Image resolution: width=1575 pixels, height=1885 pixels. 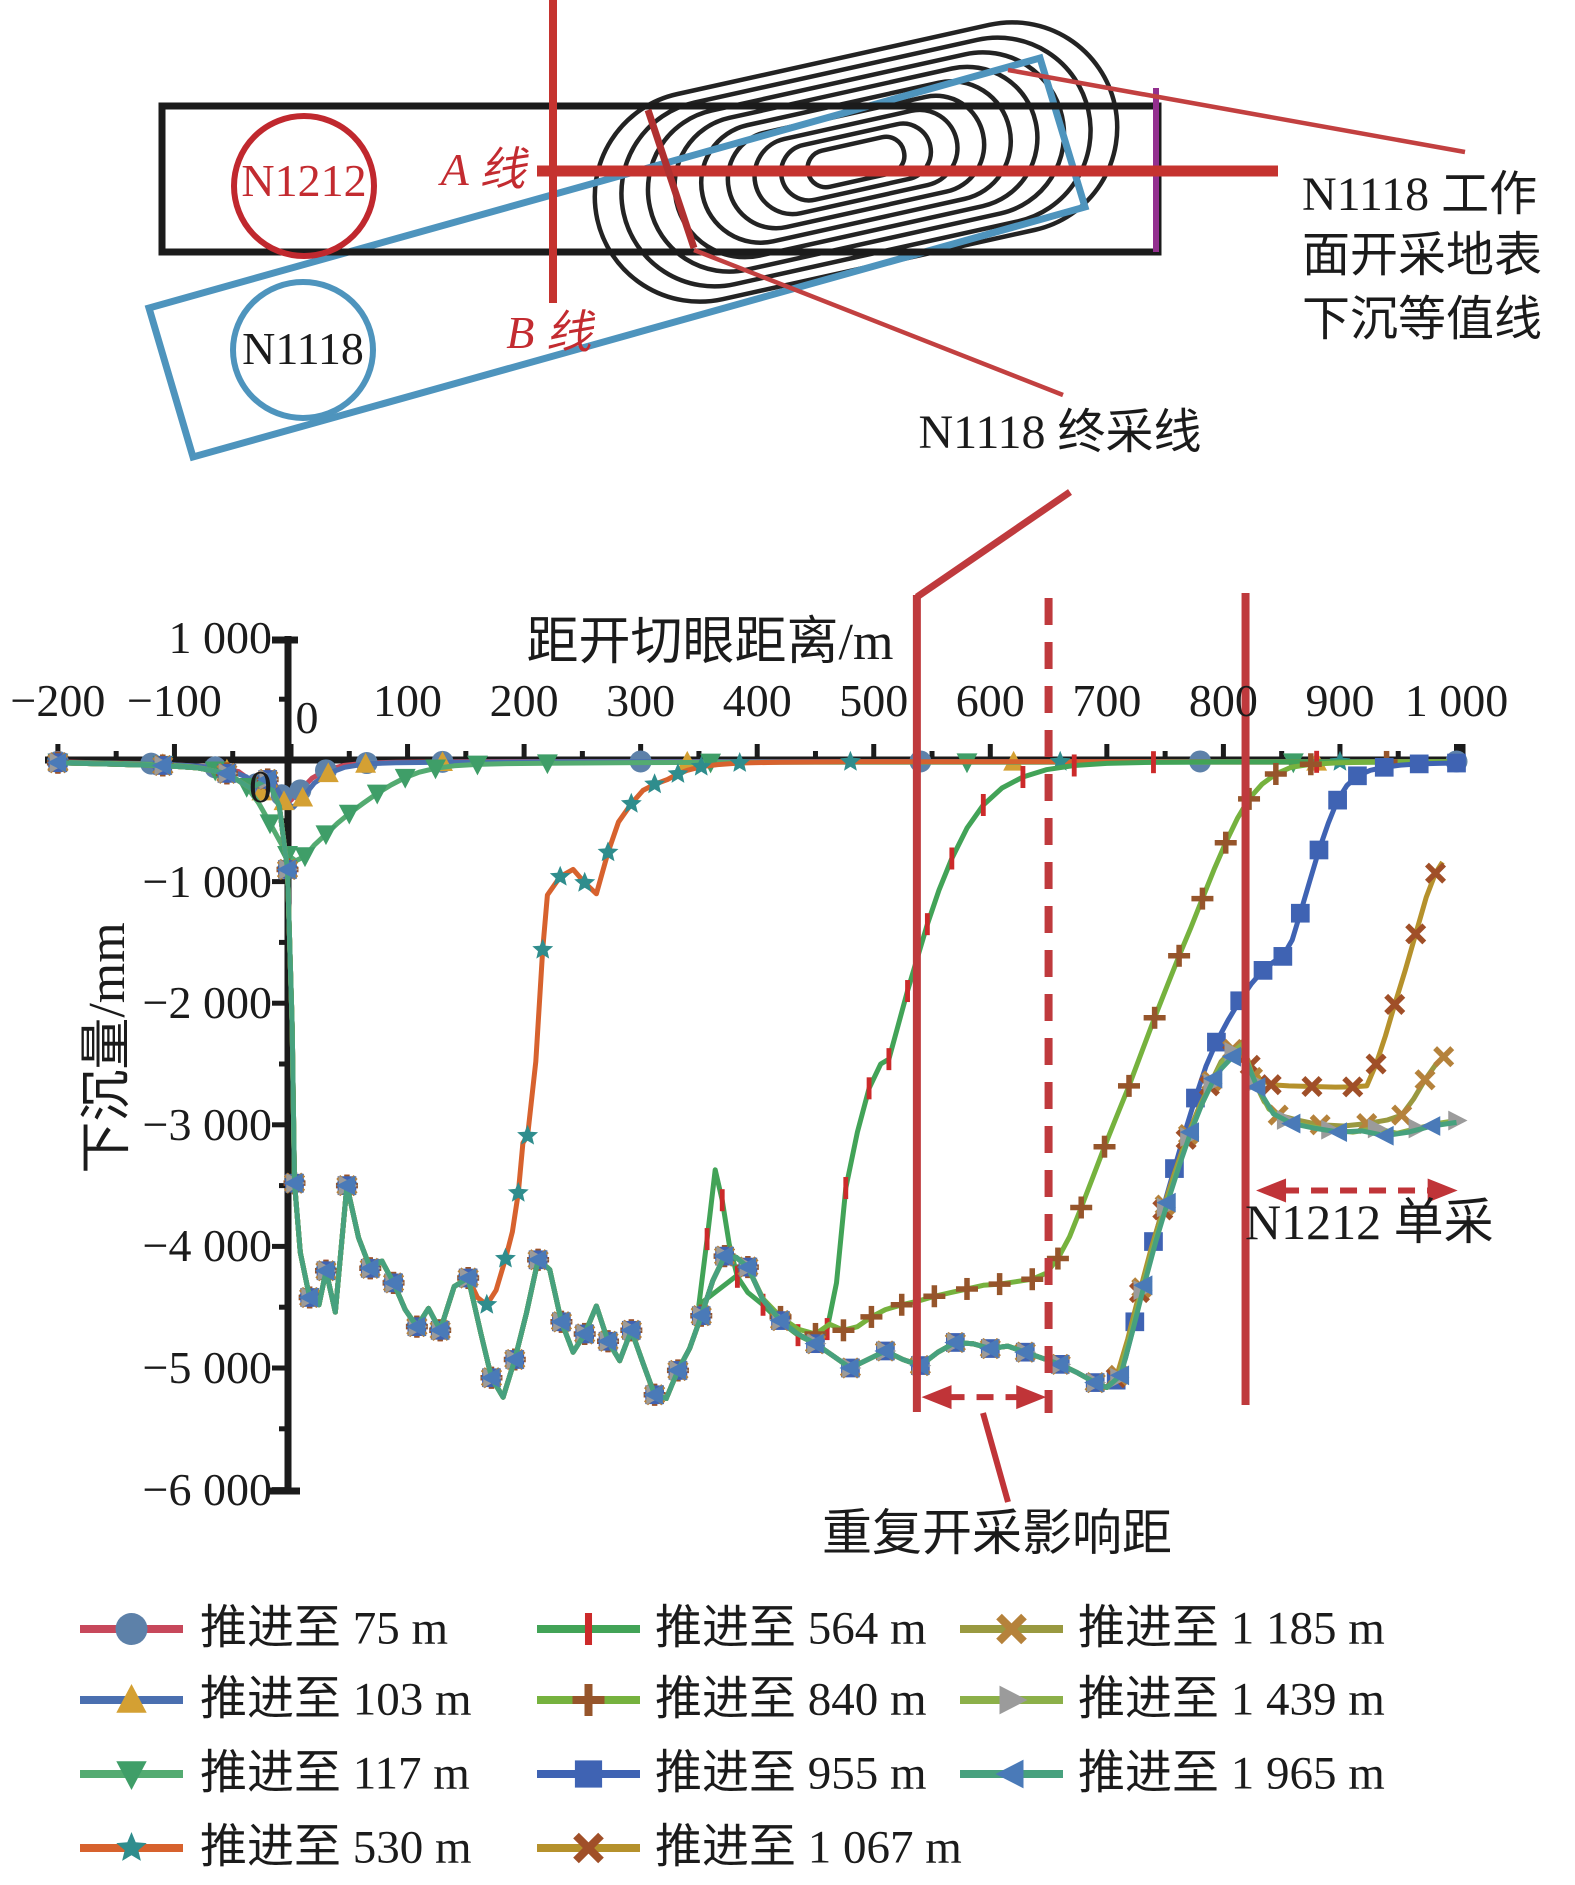 What do you see at coordinates (1060, 432) in the screenshot?
I see `n1118-stop-line-label: N1118 终采线` at bounding box center [1060, 432].